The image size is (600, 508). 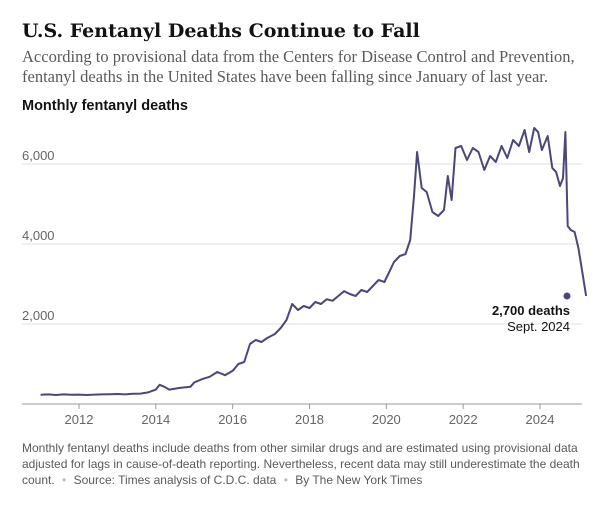 What do you see at coordinates (309, 419) in the screenshot?
I see `x-tick-label: 2018` at bounding box center [309, 419].